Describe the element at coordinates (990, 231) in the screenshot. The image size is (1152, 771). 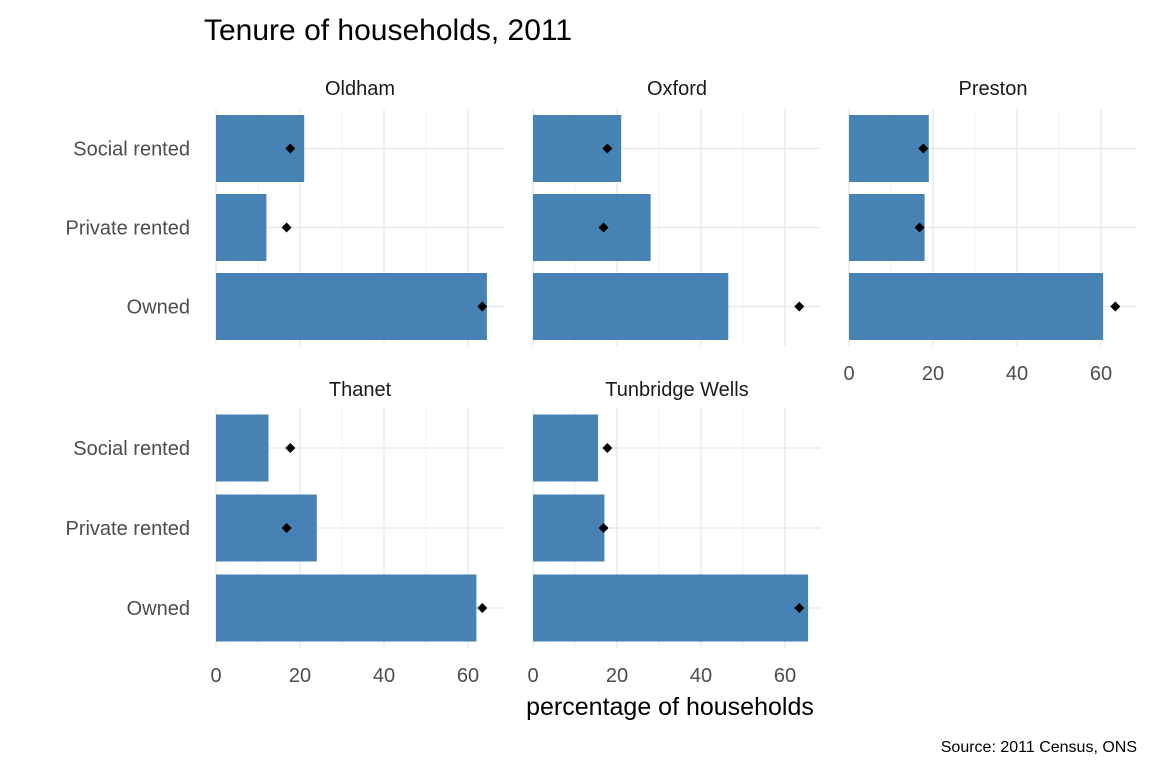
I see `facet-panel: Preston 0 20 40 60` at that location.